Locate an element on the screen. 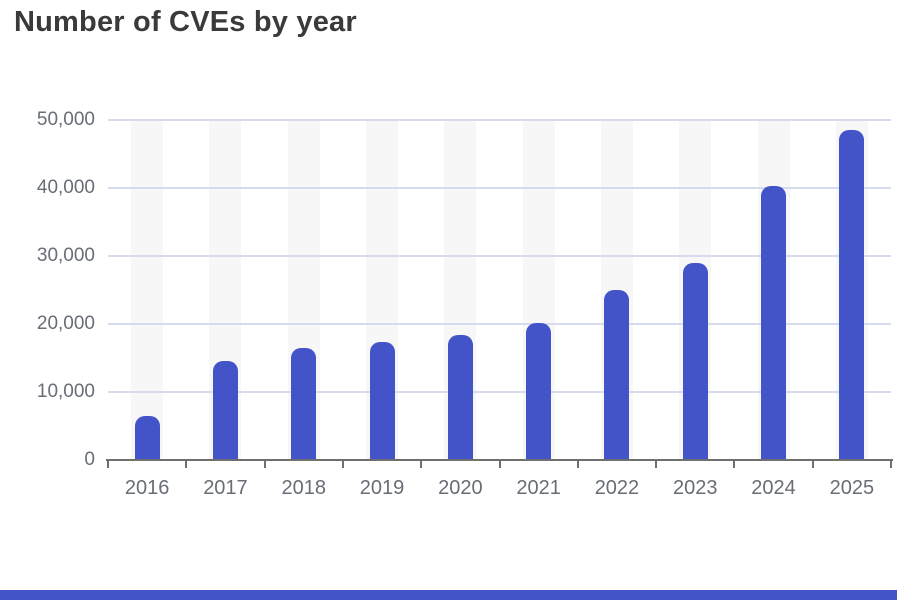 This screenshot has width=897, height=600. x-axis-line is located at coordinates (499, 460).